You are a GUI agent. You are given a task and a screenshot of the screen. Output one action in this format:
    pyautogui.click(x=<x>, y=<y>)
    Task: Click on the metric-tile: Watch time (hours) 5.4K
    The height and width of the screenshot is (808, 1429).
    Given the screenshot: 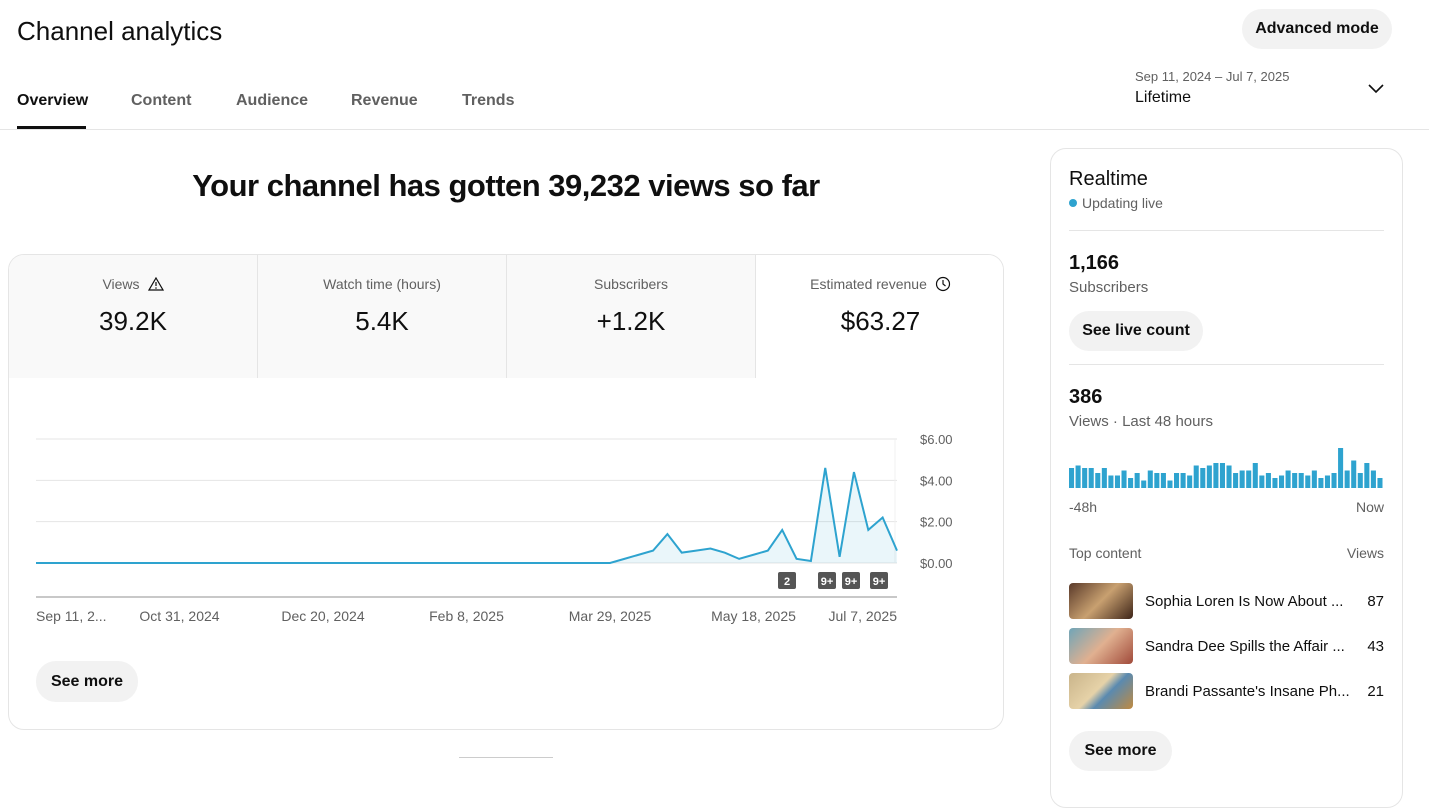 What is the action you would take?
    pyautogui.click(x=382, y=316)
    